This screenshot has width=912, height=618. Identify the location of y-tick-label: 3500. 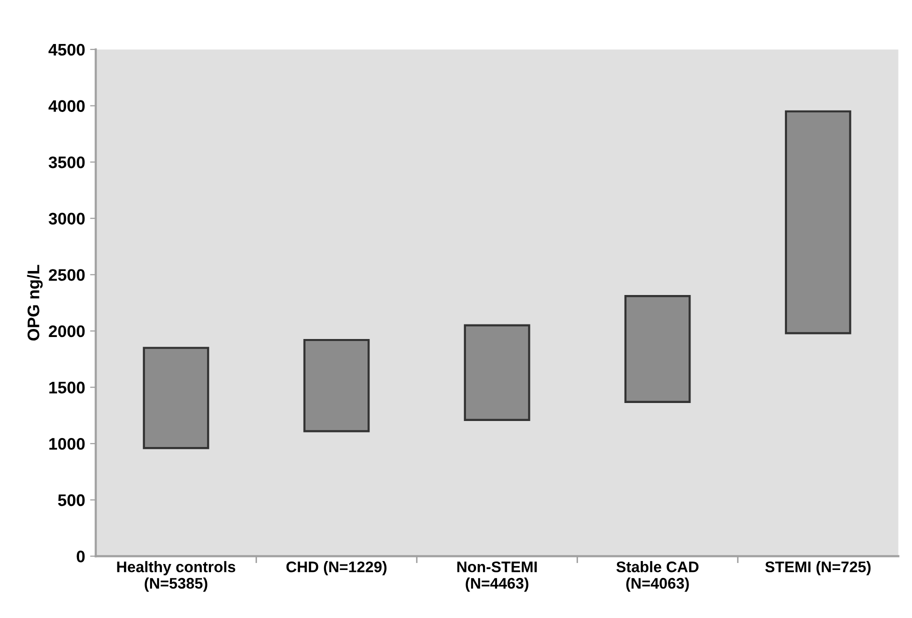
(66, 162).